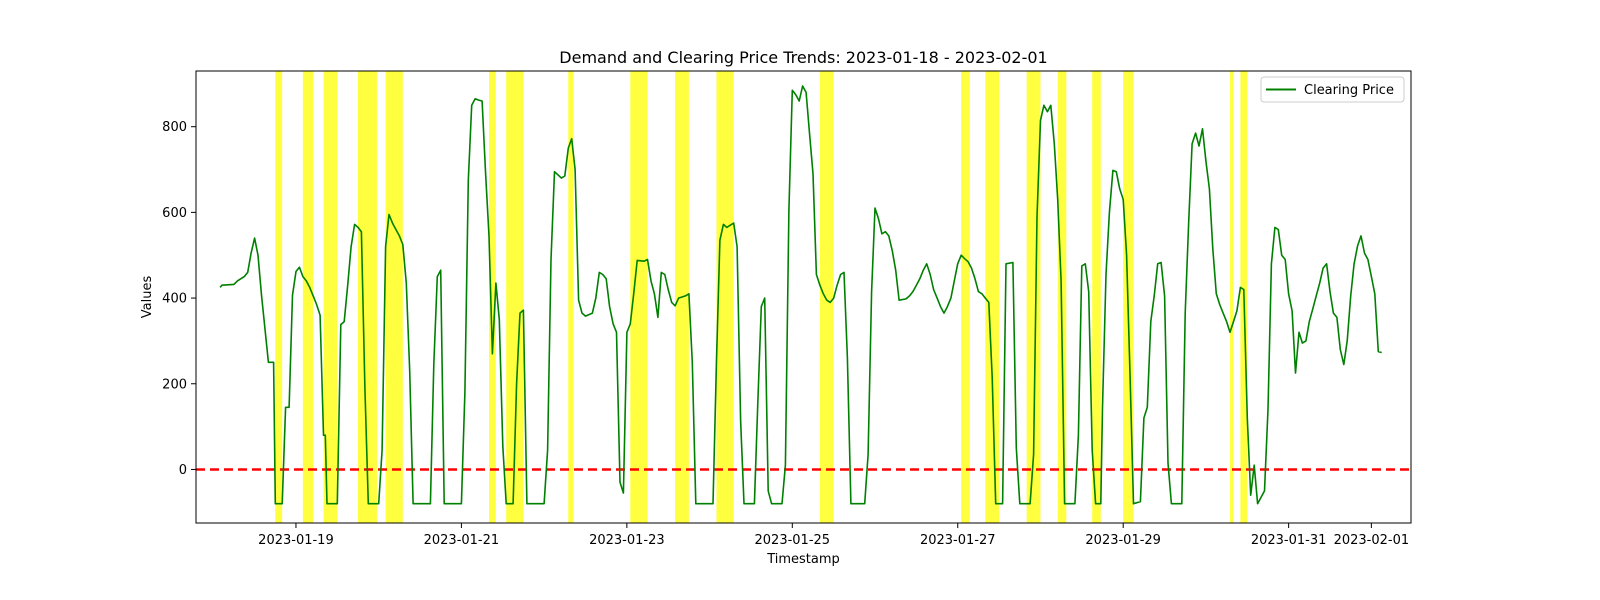  I want to click on y-tick-label: 600, so click(174, 213).